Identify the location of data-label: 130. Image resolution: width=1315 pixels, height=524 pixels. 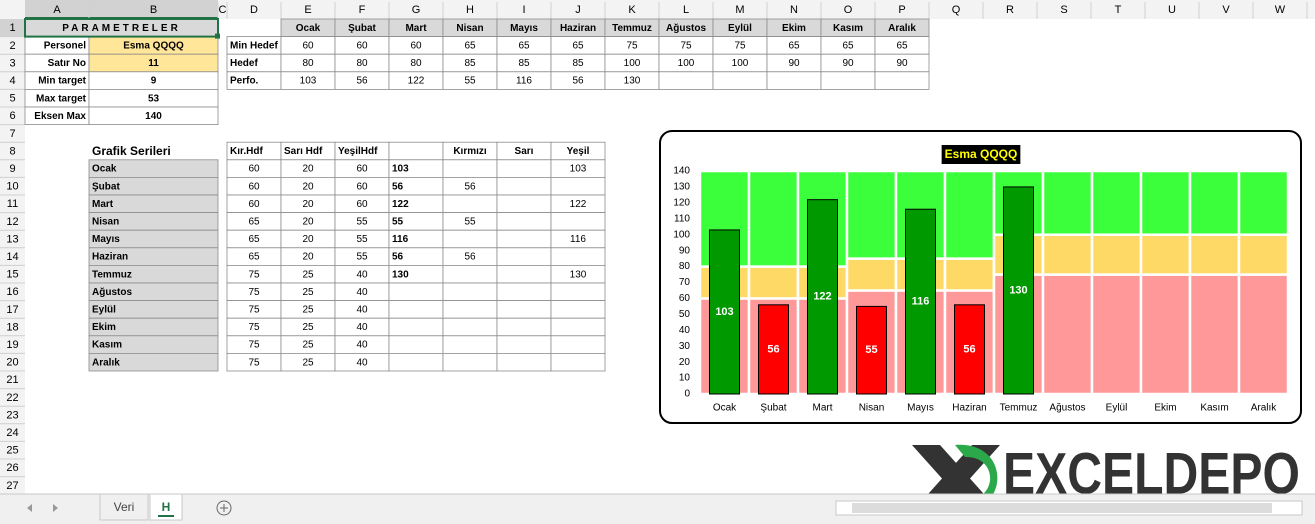
(1018, 290).